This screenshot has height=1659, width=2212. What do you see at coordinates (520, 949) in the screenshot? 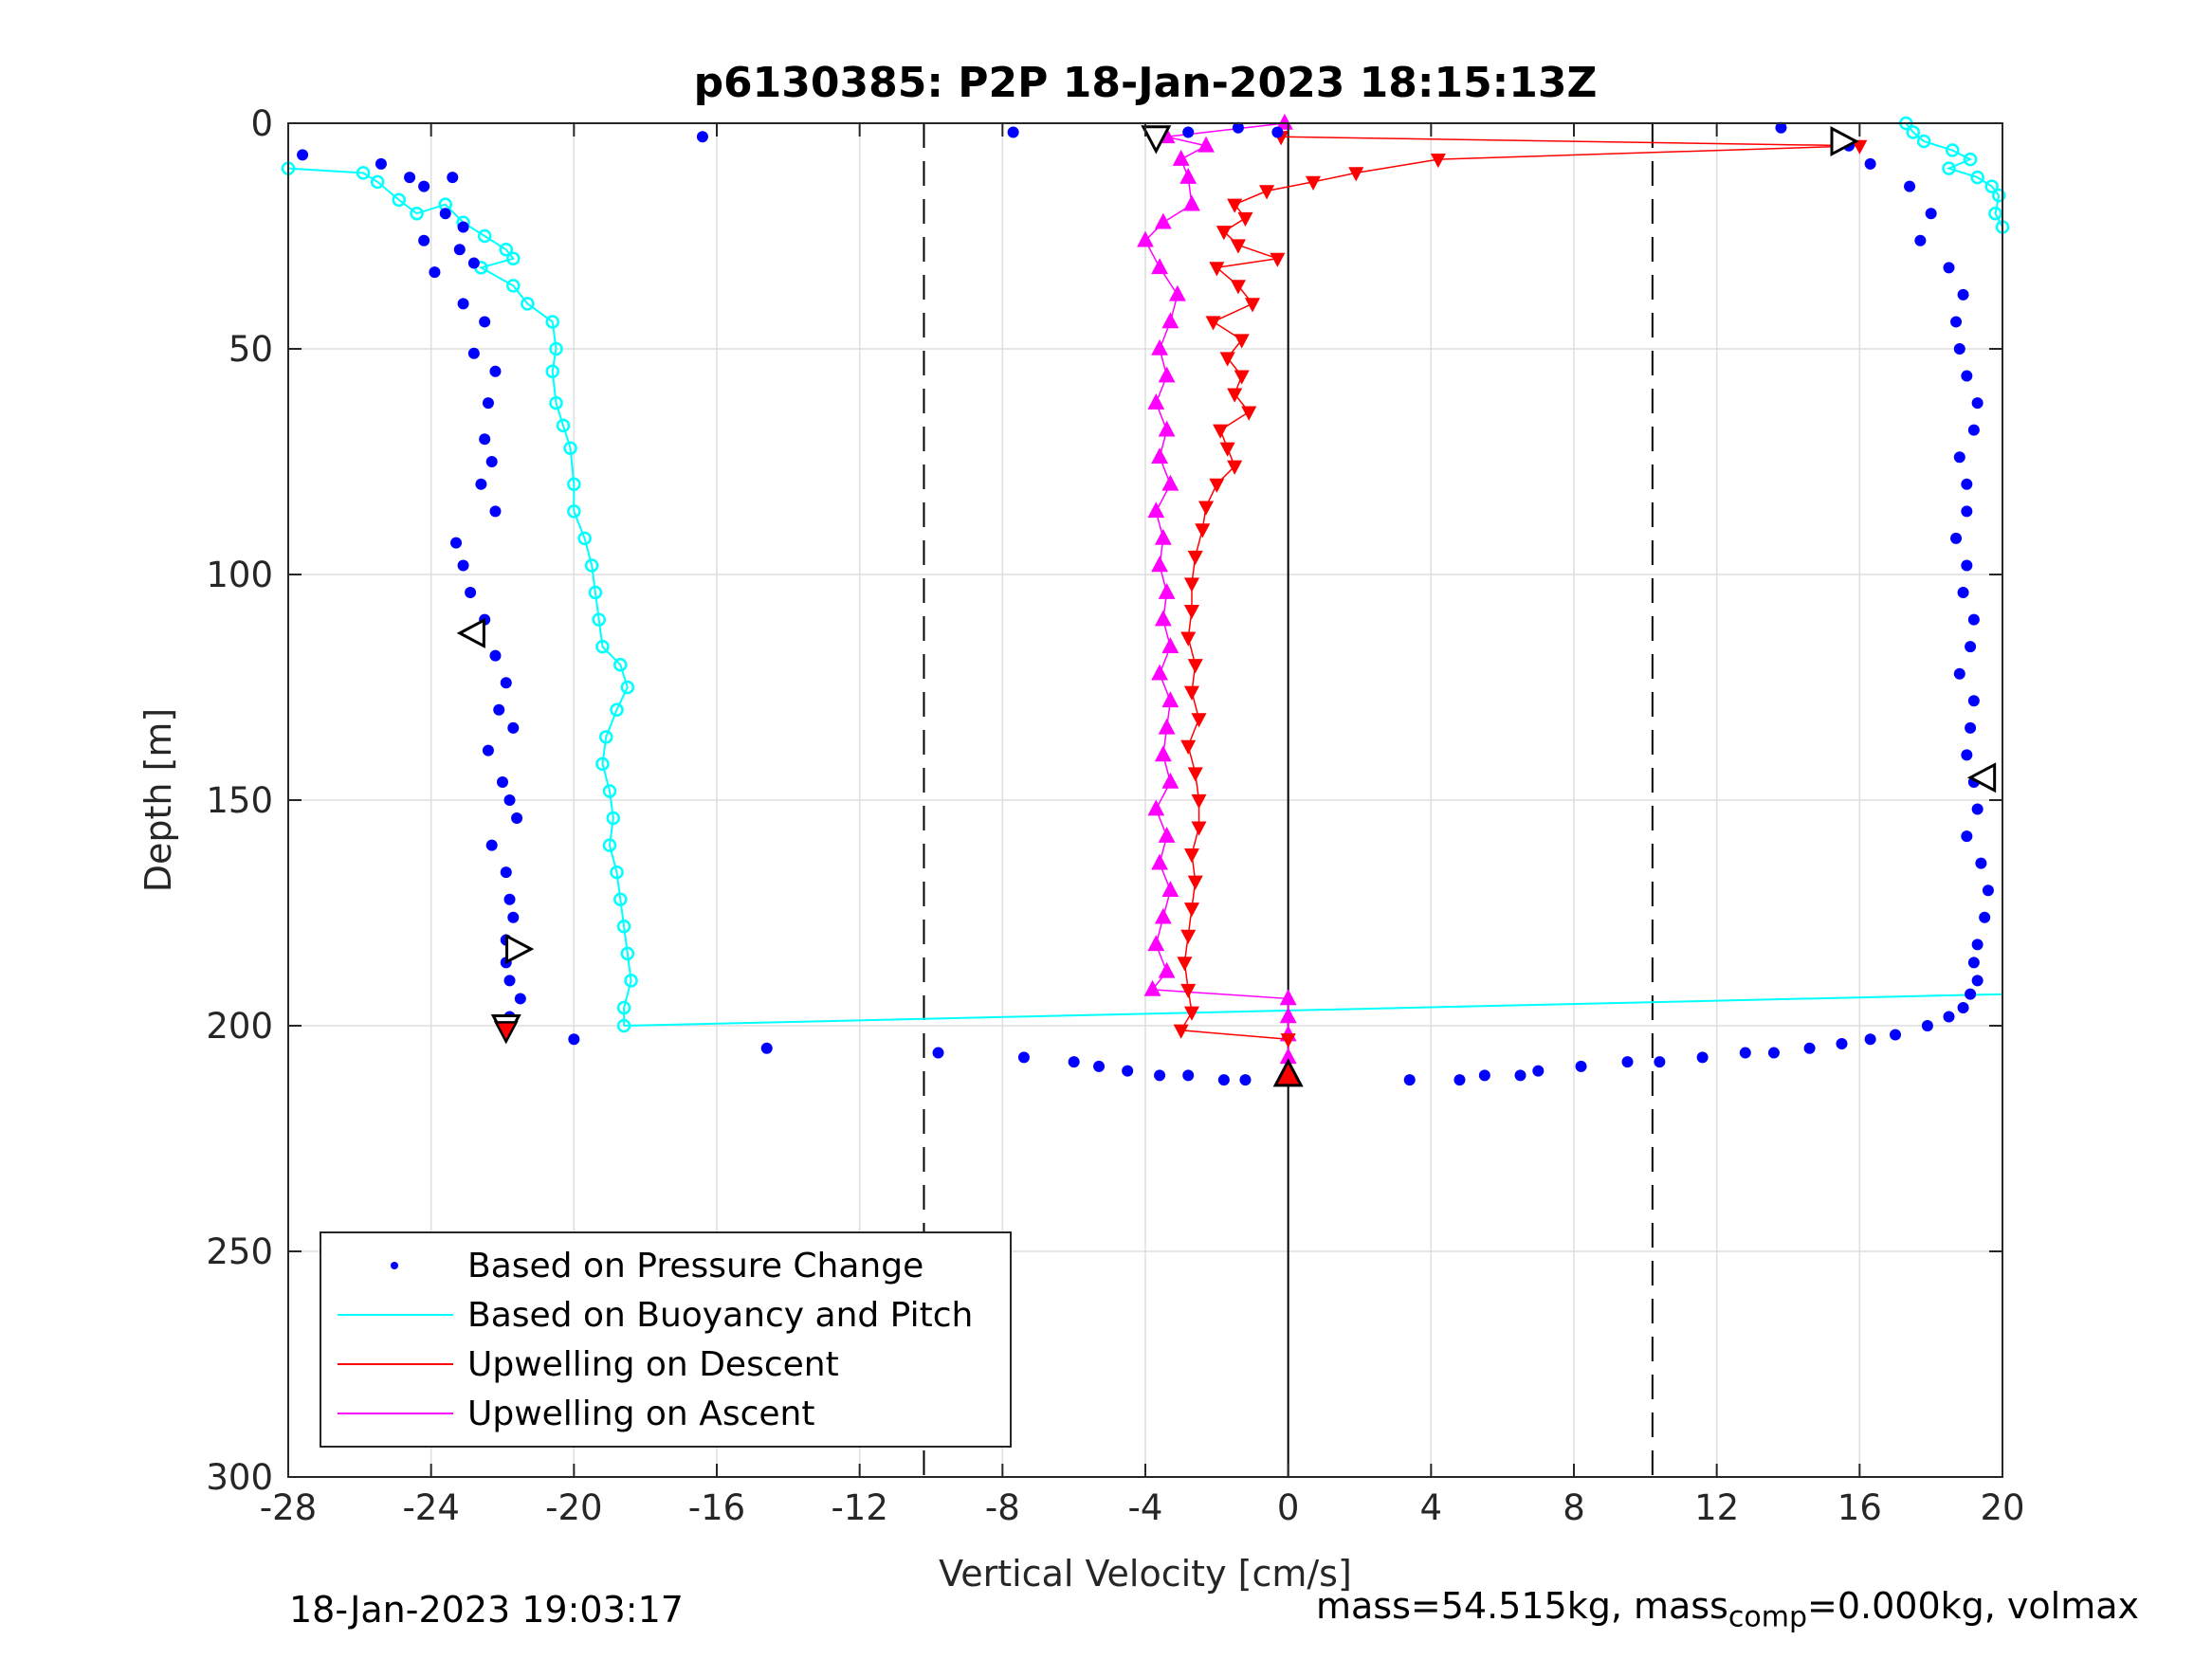
I see `open-triangle-marker` at bounding box center [520, 949].